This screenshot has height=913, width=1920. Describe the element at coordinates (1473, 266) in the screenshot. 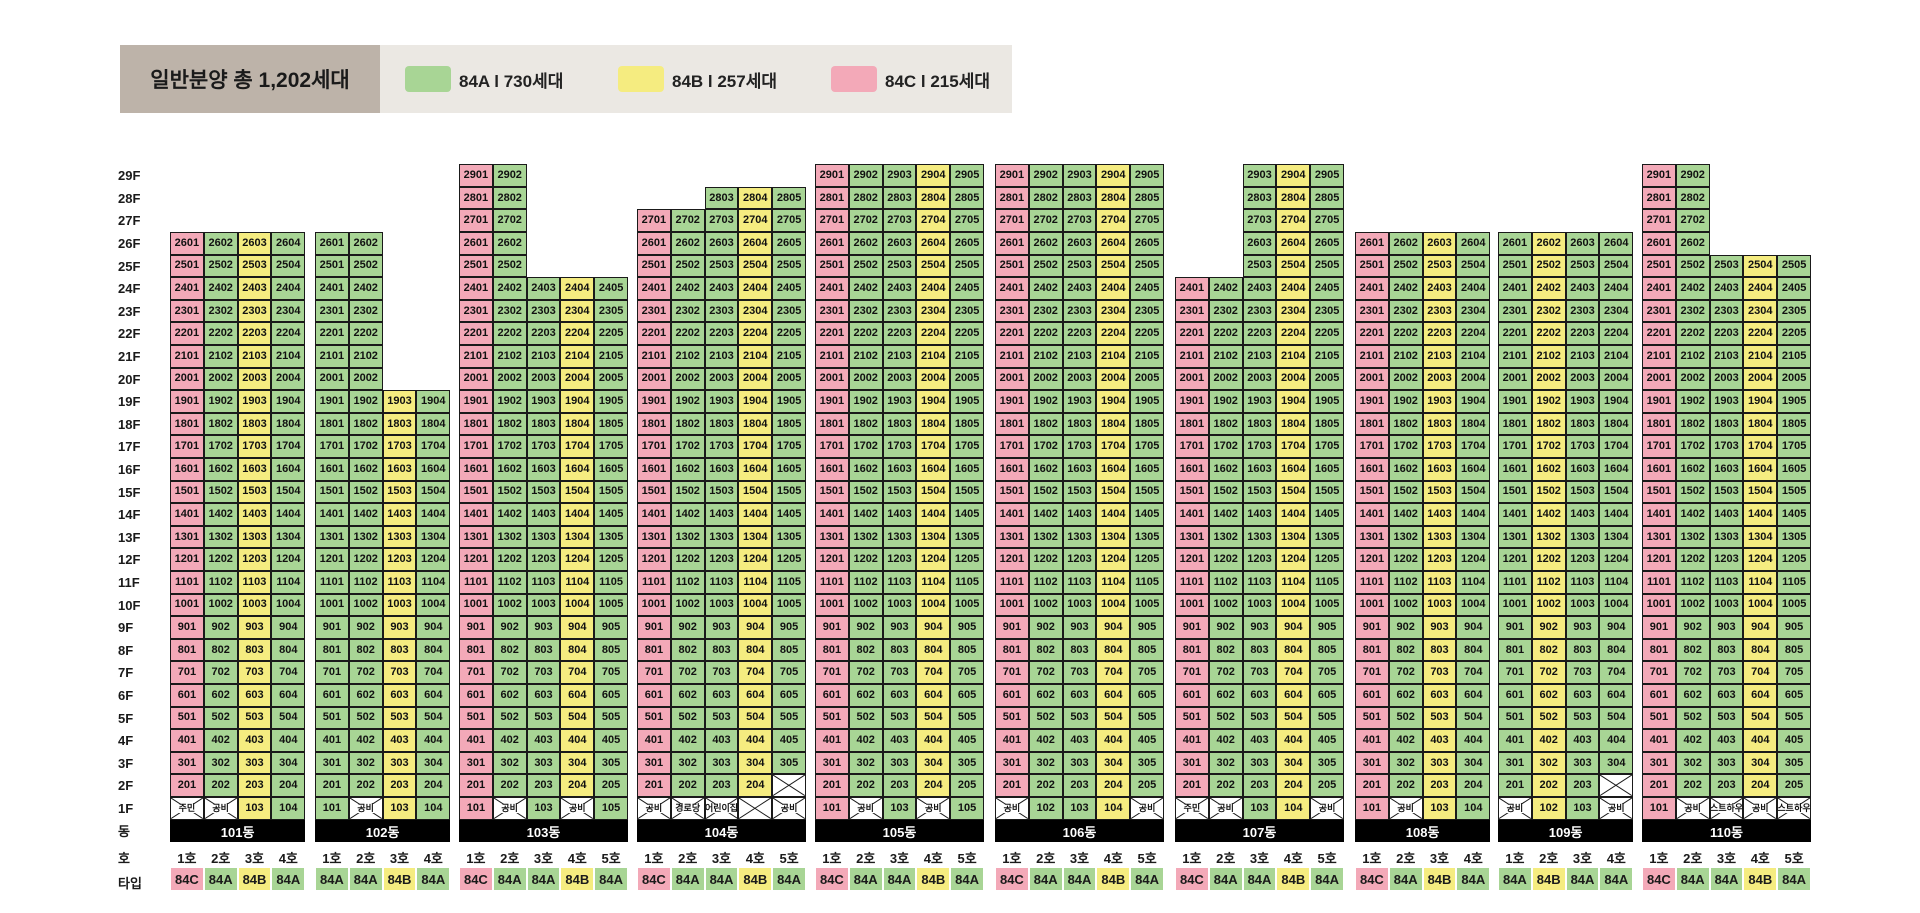

I see `unit-cell: 2504` at that location.